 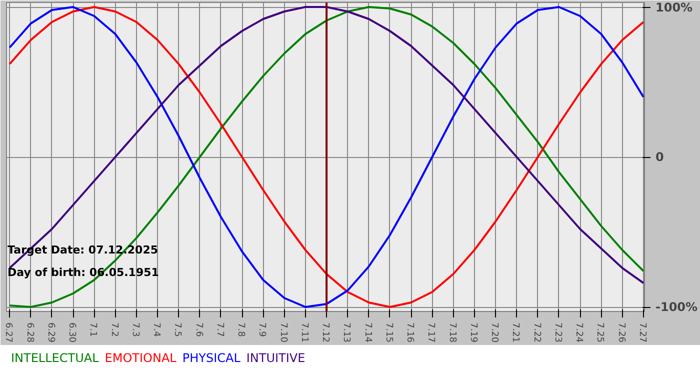 What do you see at coordinates (29, 332) in the screenshot?
I see `x-tick-label: 6.28` at bounding box center [29, 332].